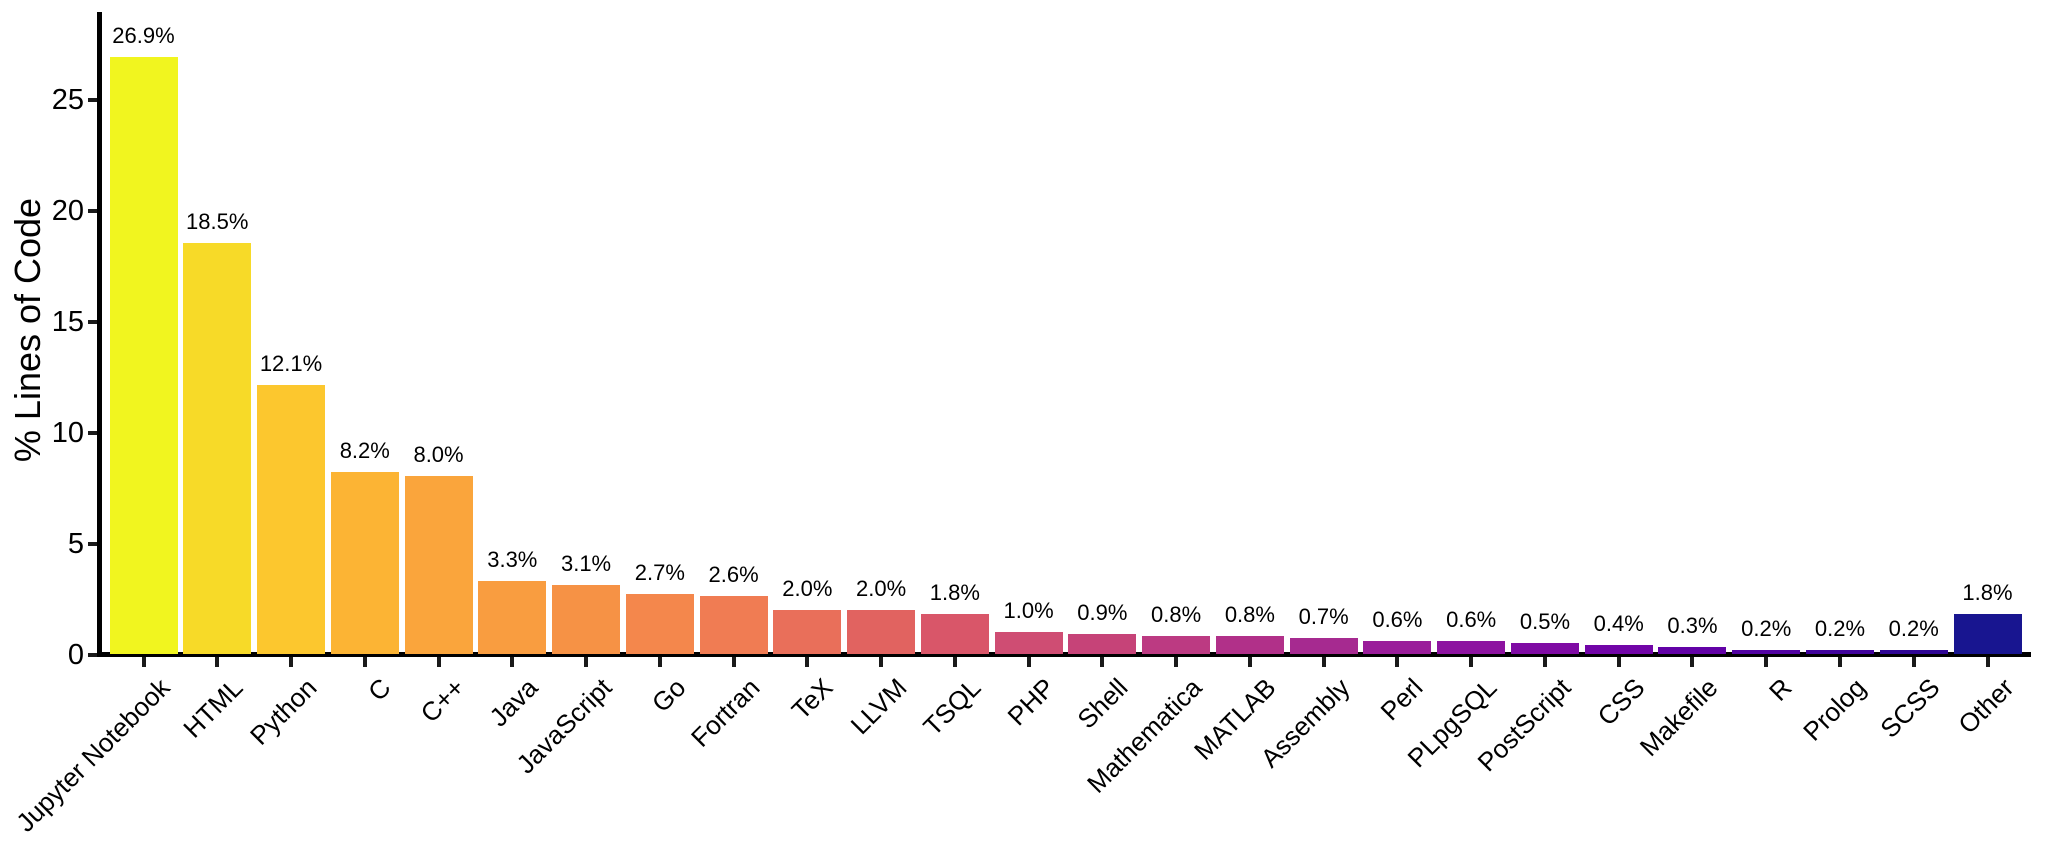 The image size is (2048, 853). I want to click on y-tick-label: 15, so click(67, 322).